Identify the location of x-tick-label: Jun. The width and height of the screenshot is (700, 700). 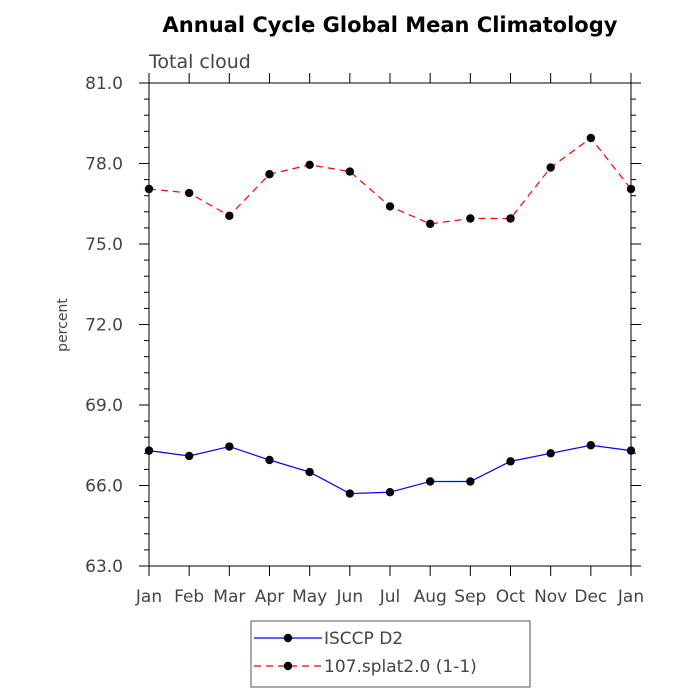
(350, 597).